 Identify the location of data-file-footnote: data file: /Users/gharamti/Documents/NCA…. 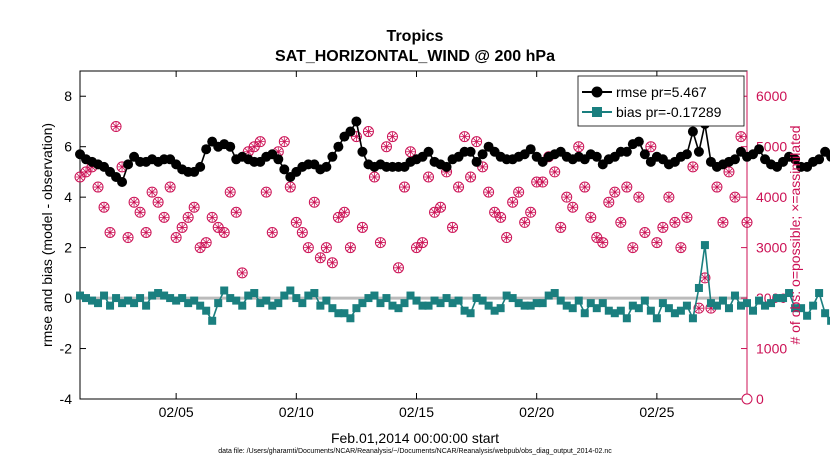
(415, 451).